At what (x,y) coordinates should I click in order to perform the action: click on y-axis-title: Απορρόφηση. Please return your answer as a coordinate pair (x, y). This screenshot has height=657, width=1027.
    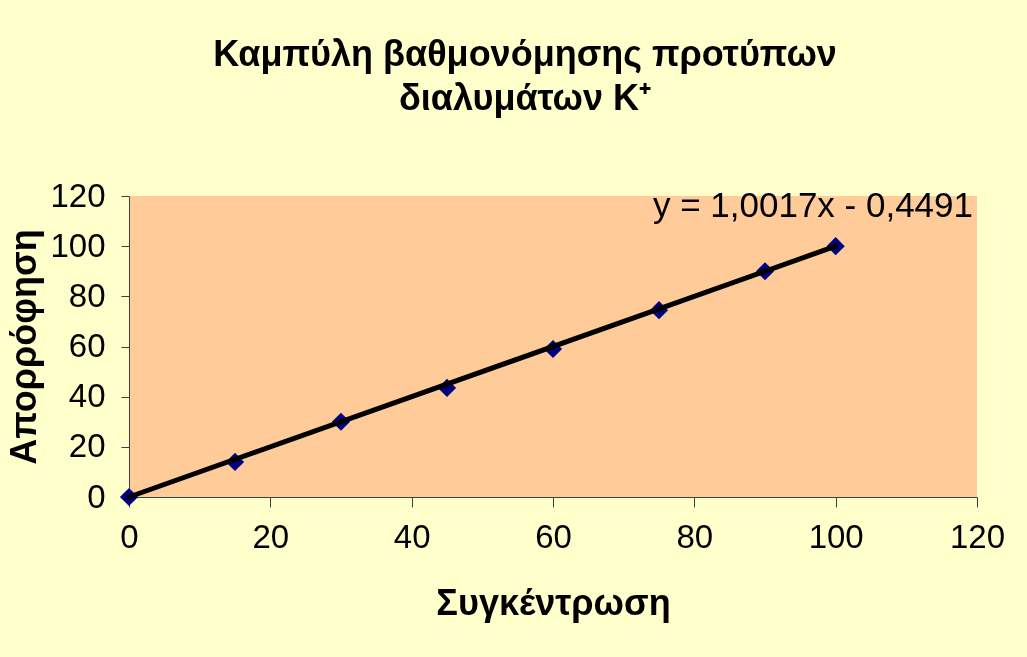
    Looking at the image, I should click on (24, 347).